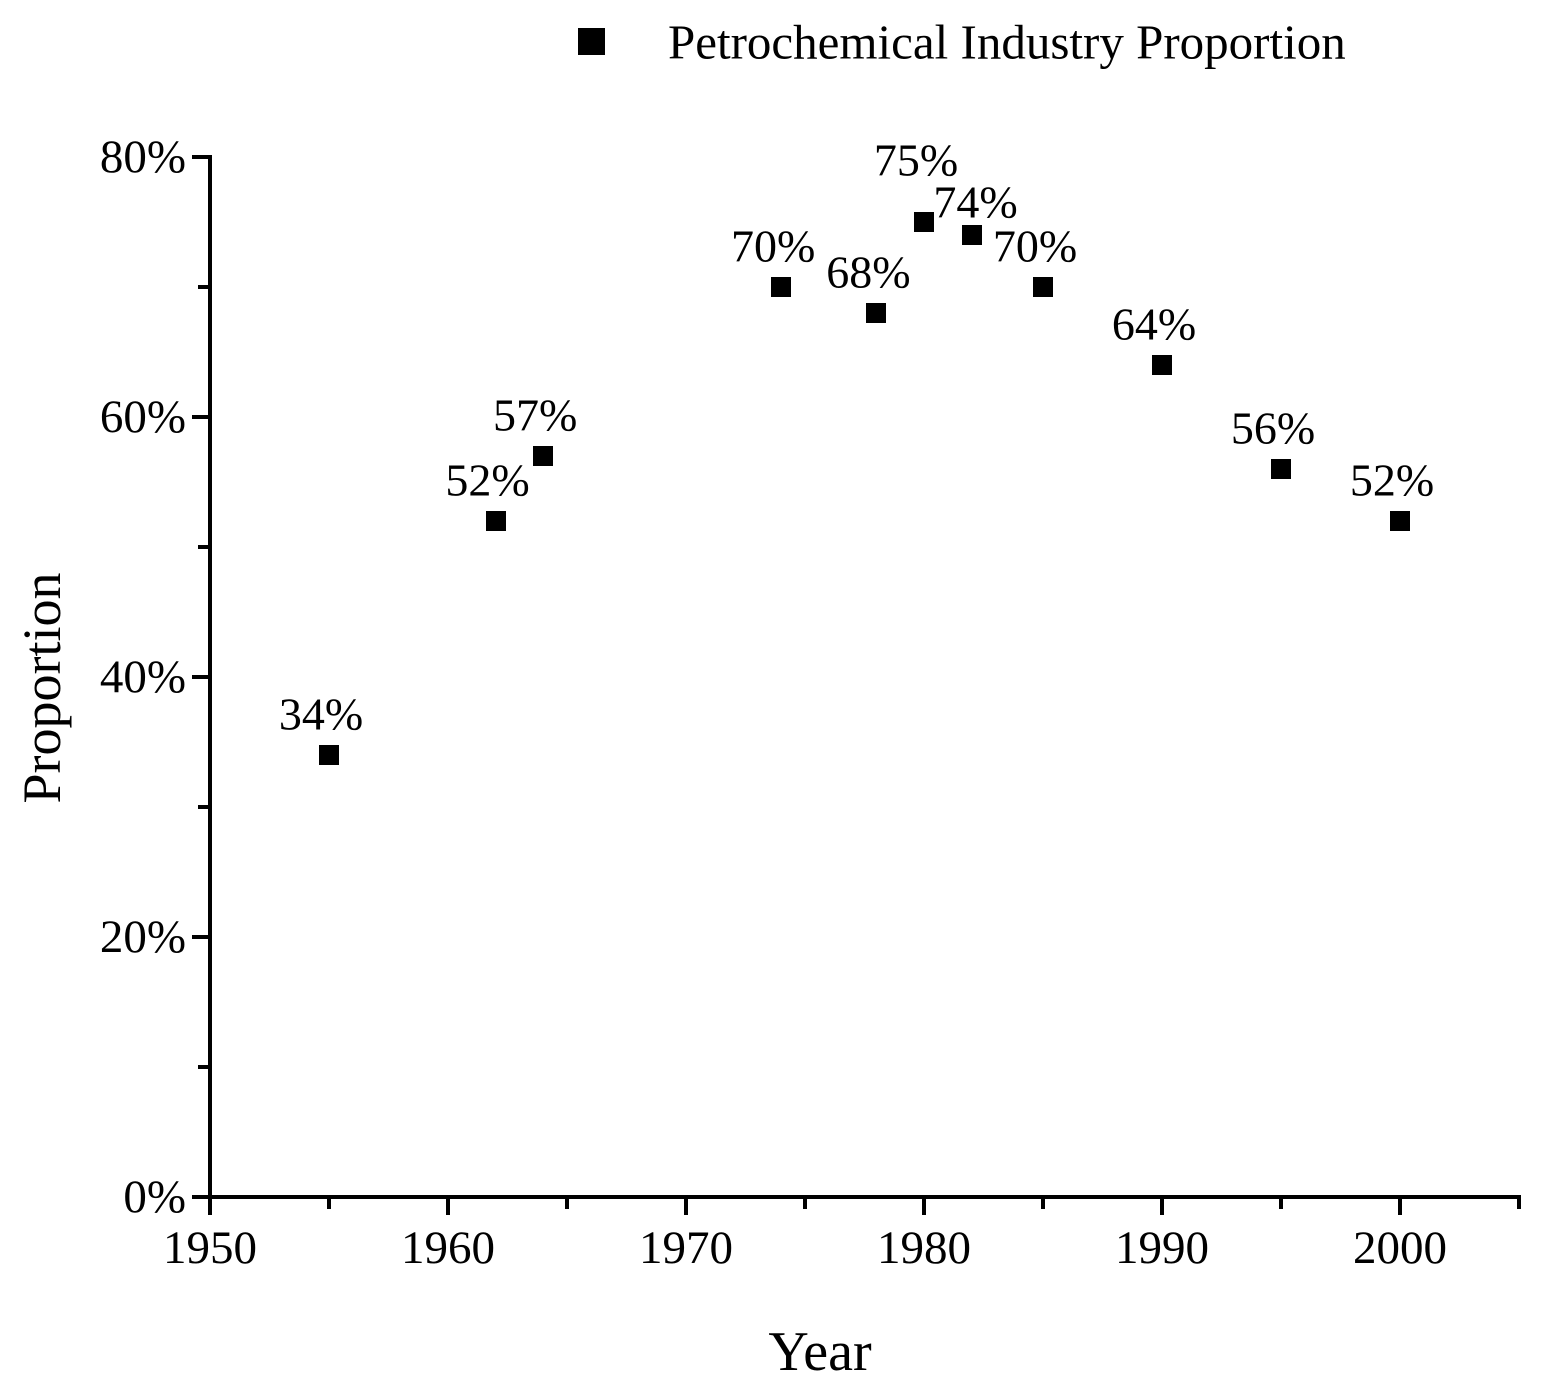 The height and width of the screenshot is (1395, 1542). I want to click on data-point-label: 74%, so click(975, 202).